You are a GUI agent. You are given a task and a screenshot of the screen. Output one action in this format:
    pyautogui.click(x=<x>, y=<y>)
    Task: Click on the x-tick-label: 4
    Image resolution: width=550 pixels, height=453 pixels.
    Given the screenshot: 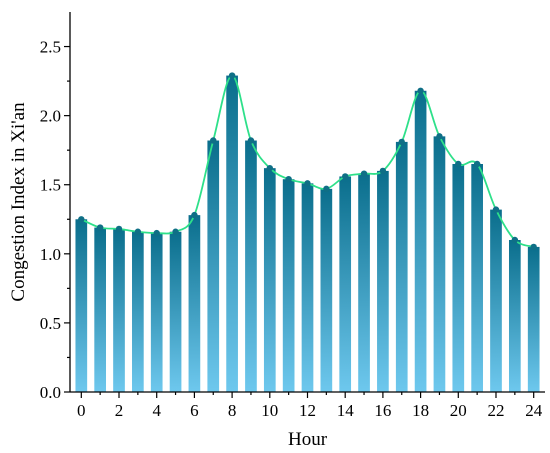 What is the action you would take?
    pyautogui.click(x=156, y=410)
    